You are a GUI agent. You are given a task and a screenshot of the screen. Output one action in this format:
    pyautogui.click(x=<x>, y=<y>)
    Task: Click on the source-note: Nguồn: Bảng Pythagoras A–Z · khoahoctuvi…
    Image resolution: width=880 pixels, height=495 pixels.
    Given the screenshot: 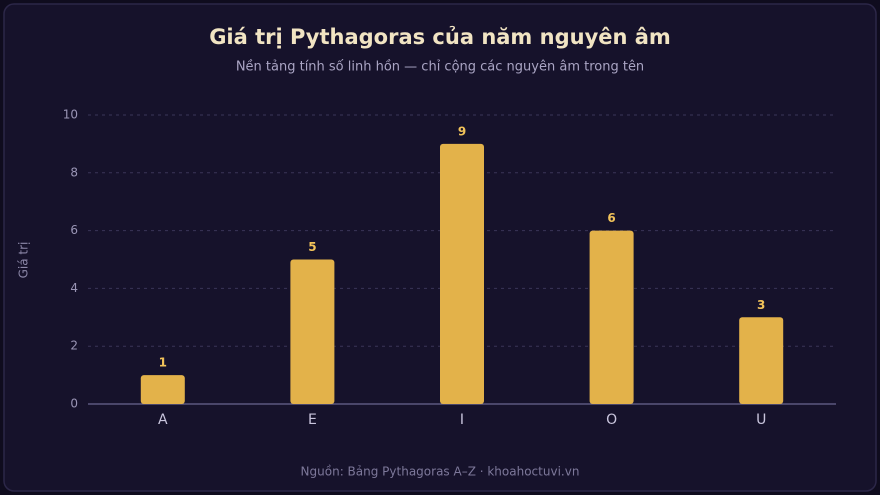 What is the action you would take?
    pyautogui.click(x=440, y=472)
    